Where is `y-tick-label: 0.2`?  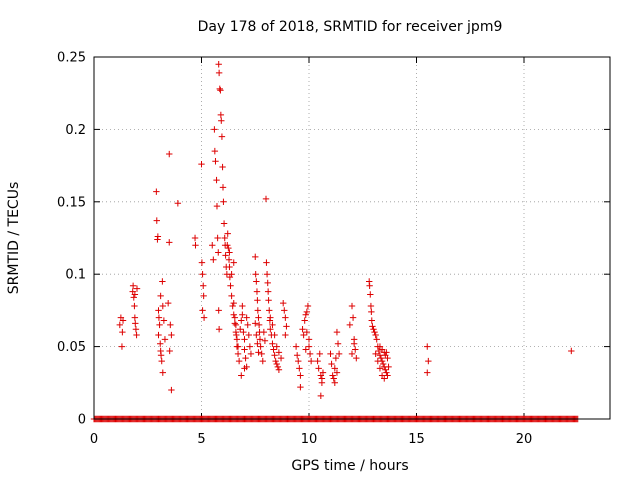 y-tick-label: 0.2 is located at coordinates (75, 130).